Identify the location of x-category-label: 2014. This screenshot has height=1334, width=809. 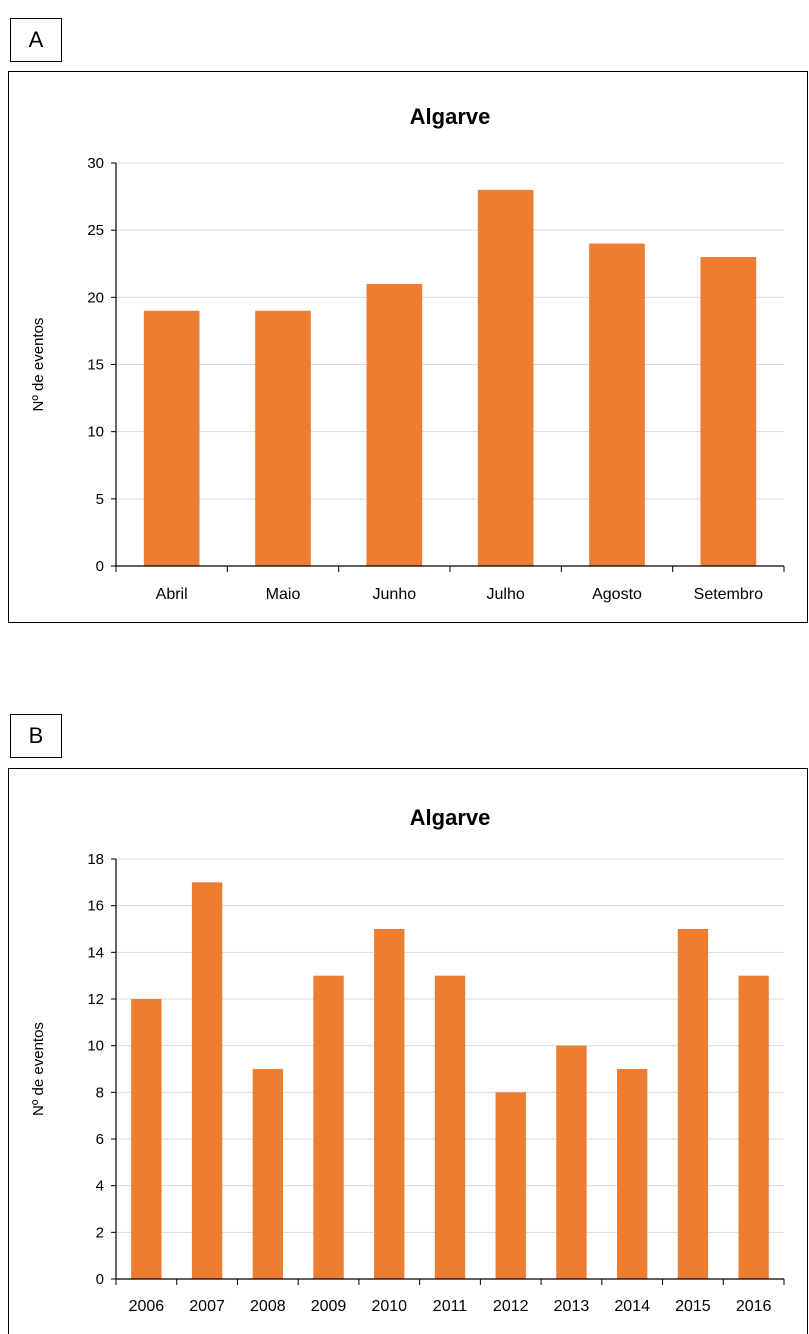
(632, 1306).